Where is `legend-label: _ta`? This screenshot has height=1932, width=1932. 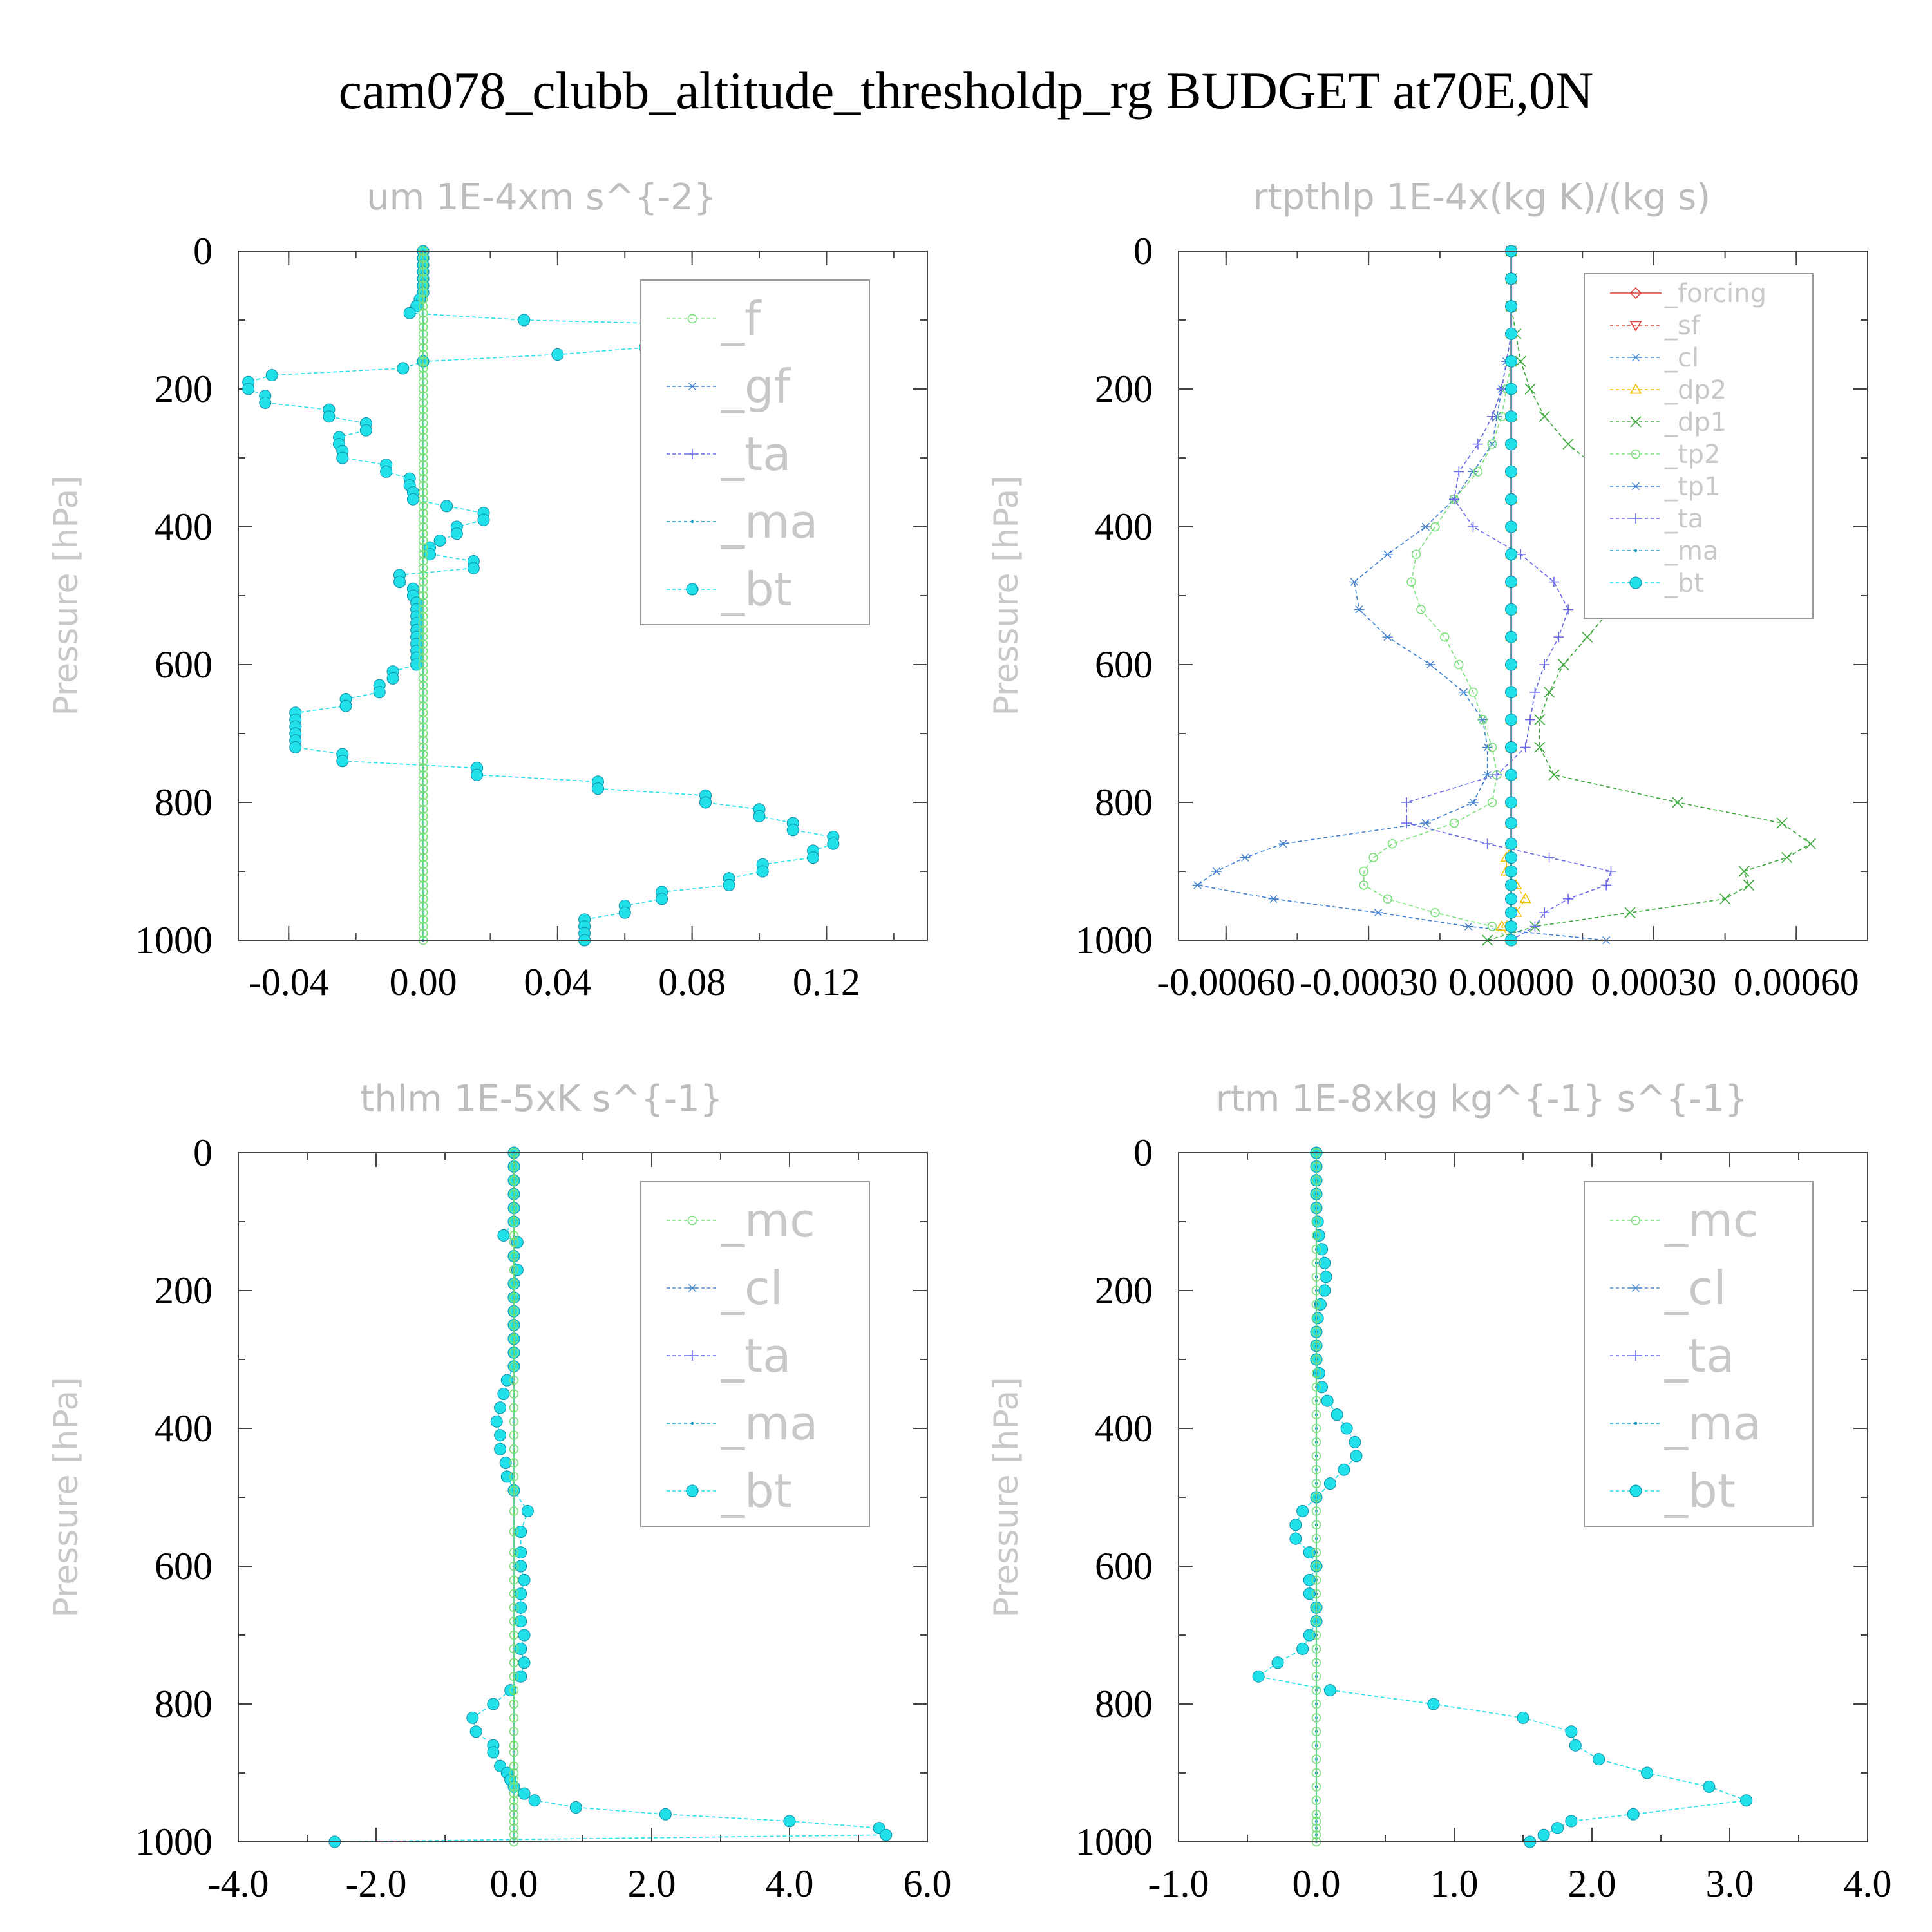 legend-label: _ta is located at coordinates (1684, 519).